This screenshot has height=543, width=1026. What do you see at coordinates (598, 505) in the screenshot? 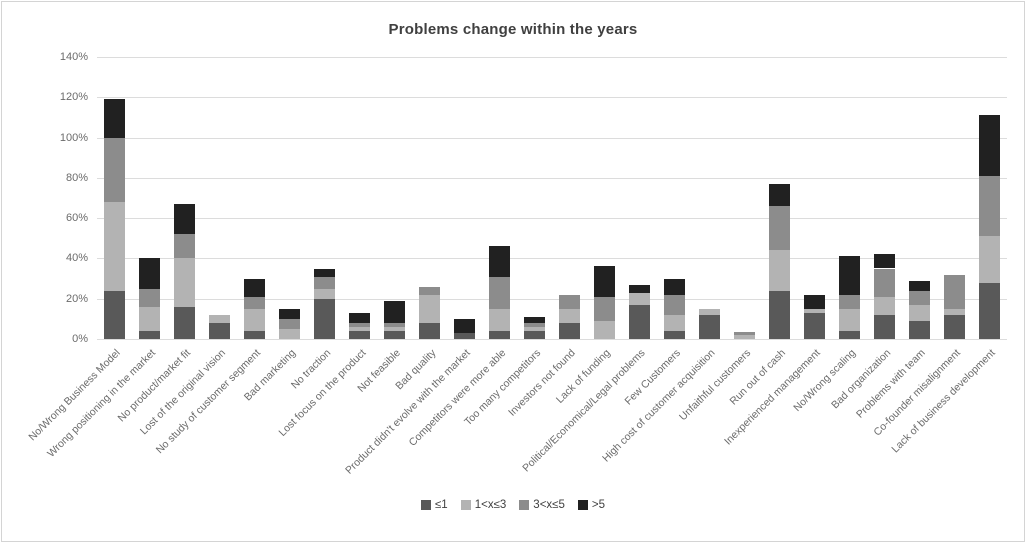
I see `legend-label: >5` at bounding box center [598, 505].